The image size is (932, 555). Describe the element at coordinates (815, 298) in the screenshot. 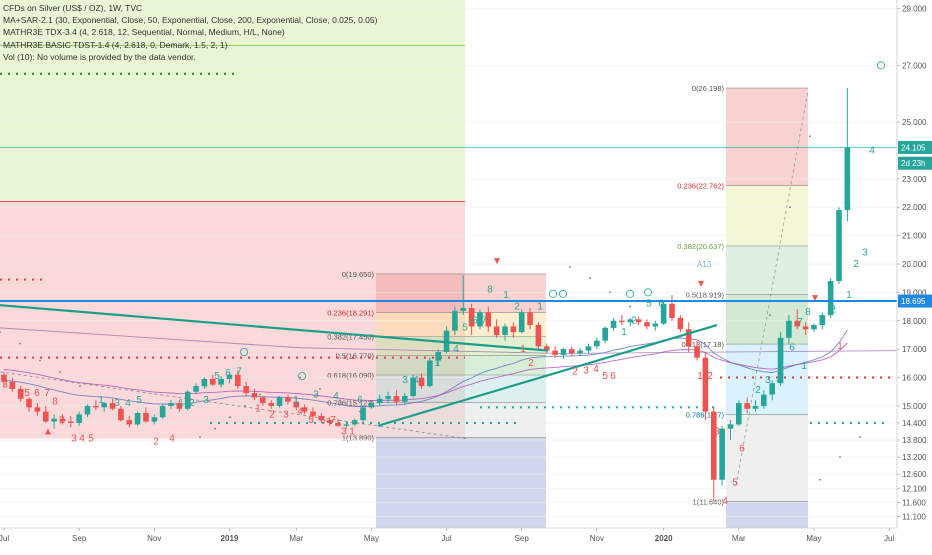

I see `sell-setup-arrow` at that location.